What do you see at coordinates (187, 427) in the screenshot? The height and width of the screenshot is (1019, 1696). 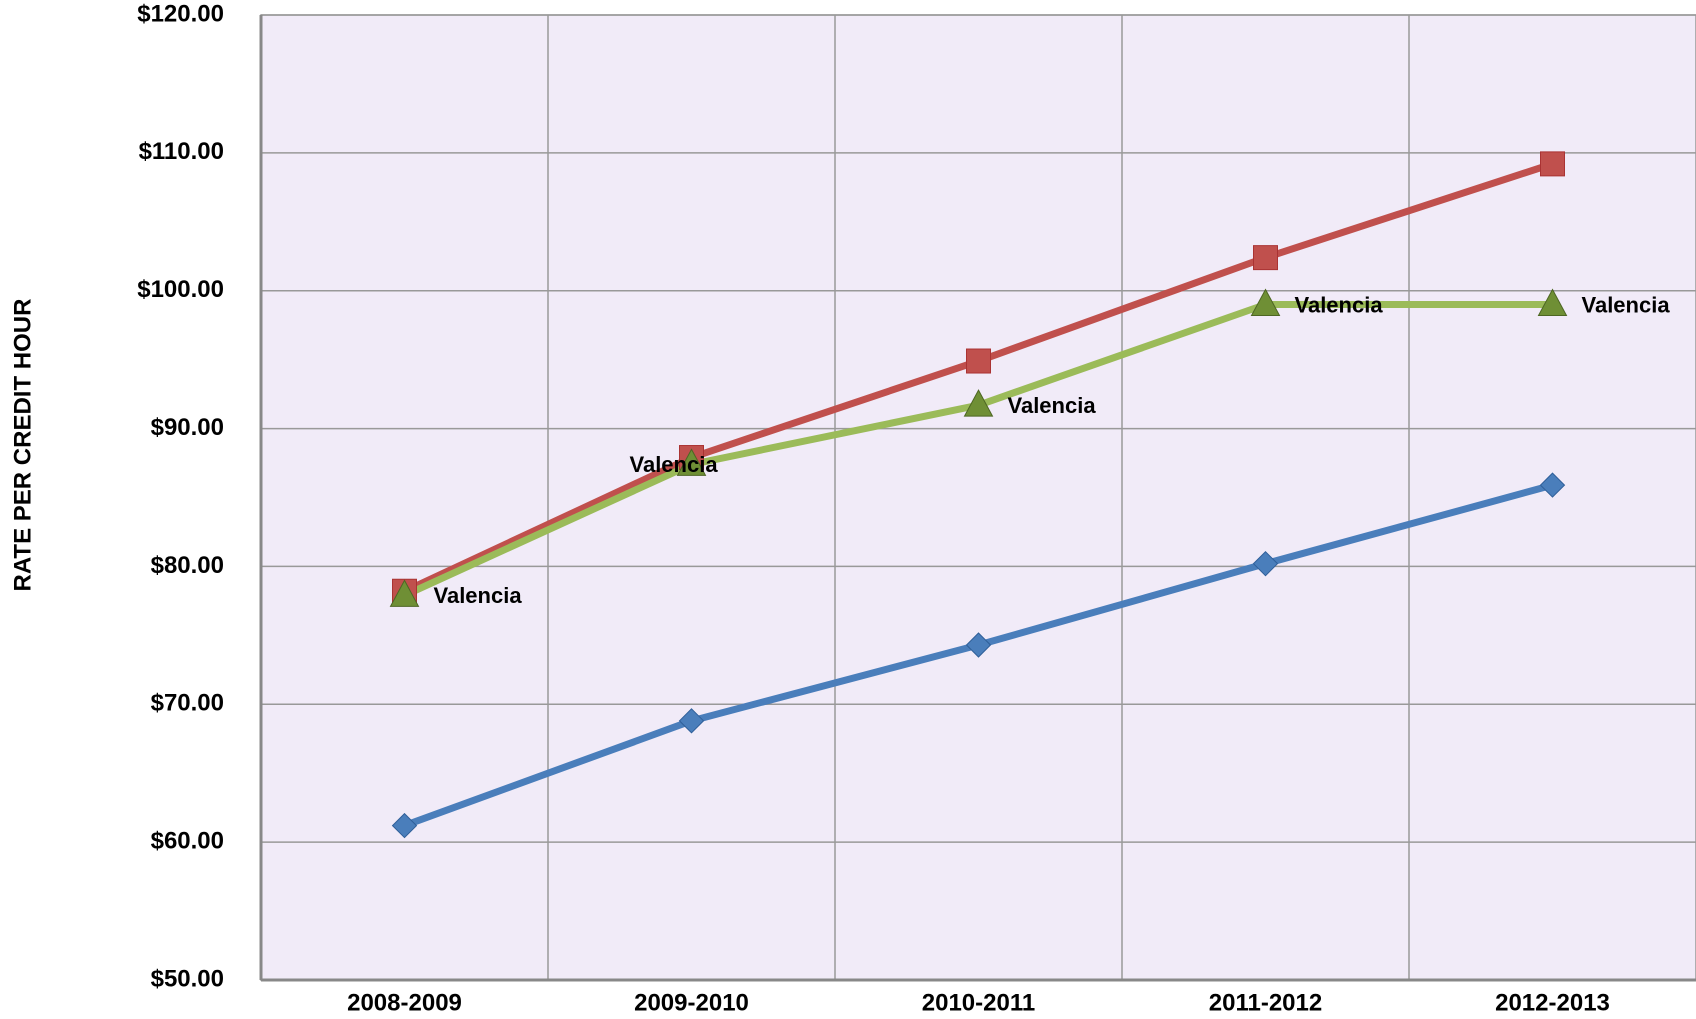 I see `y-tick-label: $90.00` at bounding box center [187, 427].